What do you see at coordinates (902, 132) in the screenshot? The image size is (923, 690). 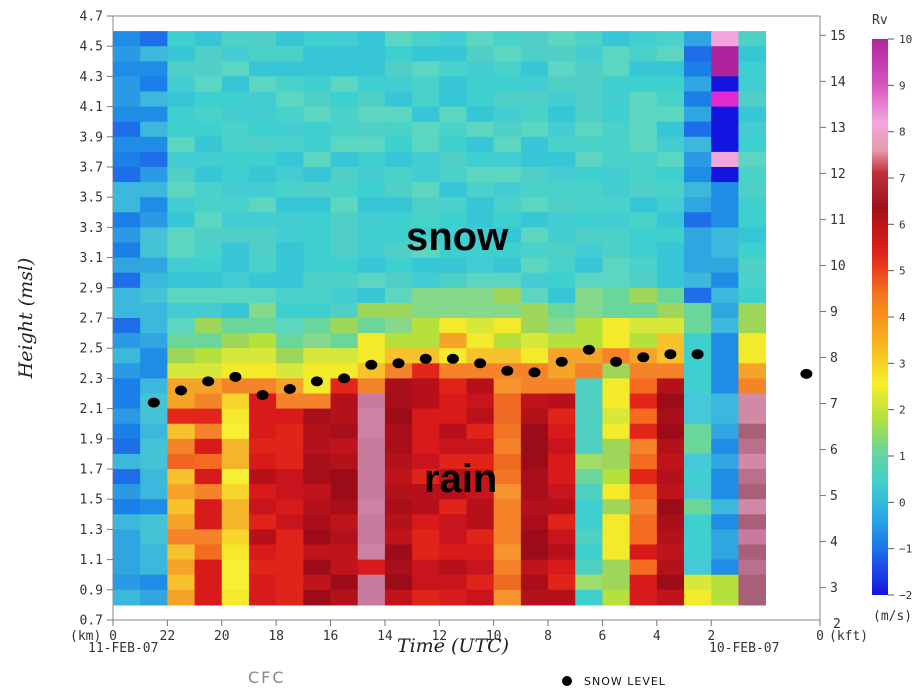 I see `colorbar-tick-label: 8` at bounding box center [902, 132].